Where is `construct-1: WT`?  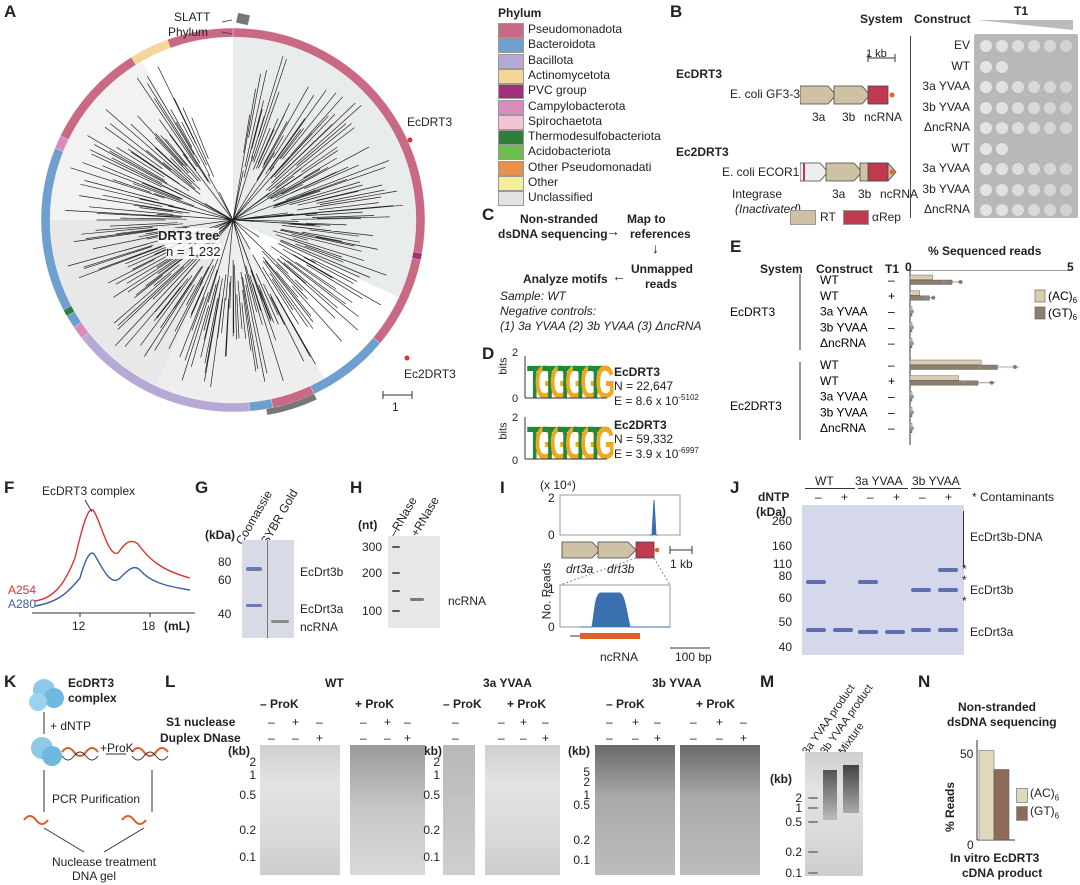
construct-1: WT is located at coordinates (960, 65).